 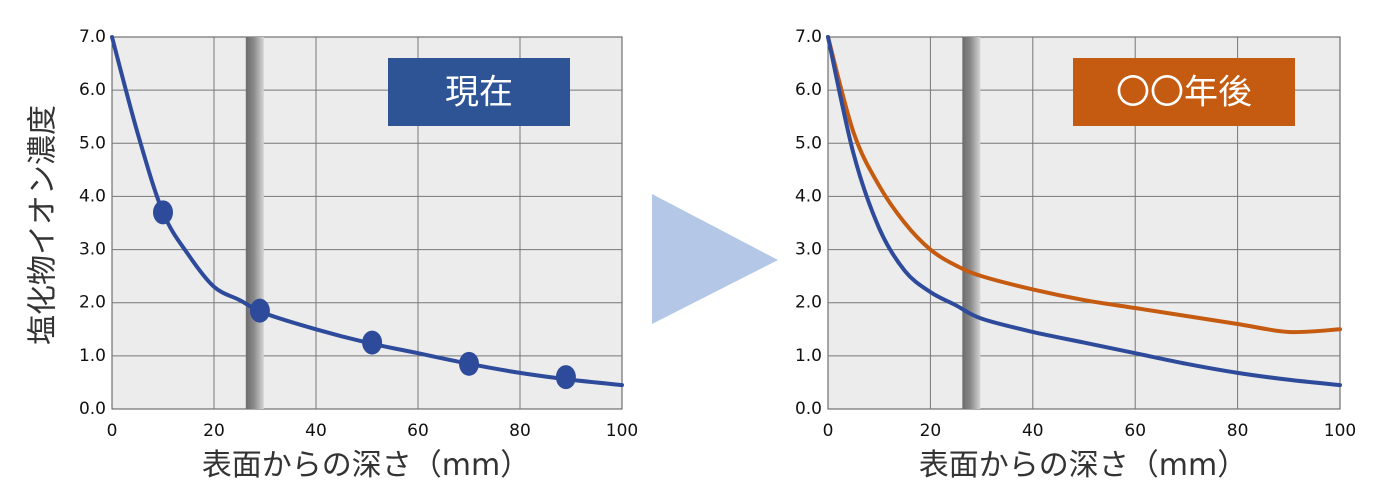 I want to click on x-axis-title-right: 表面からの深さ（mm）, so click(x=1083, y=465).